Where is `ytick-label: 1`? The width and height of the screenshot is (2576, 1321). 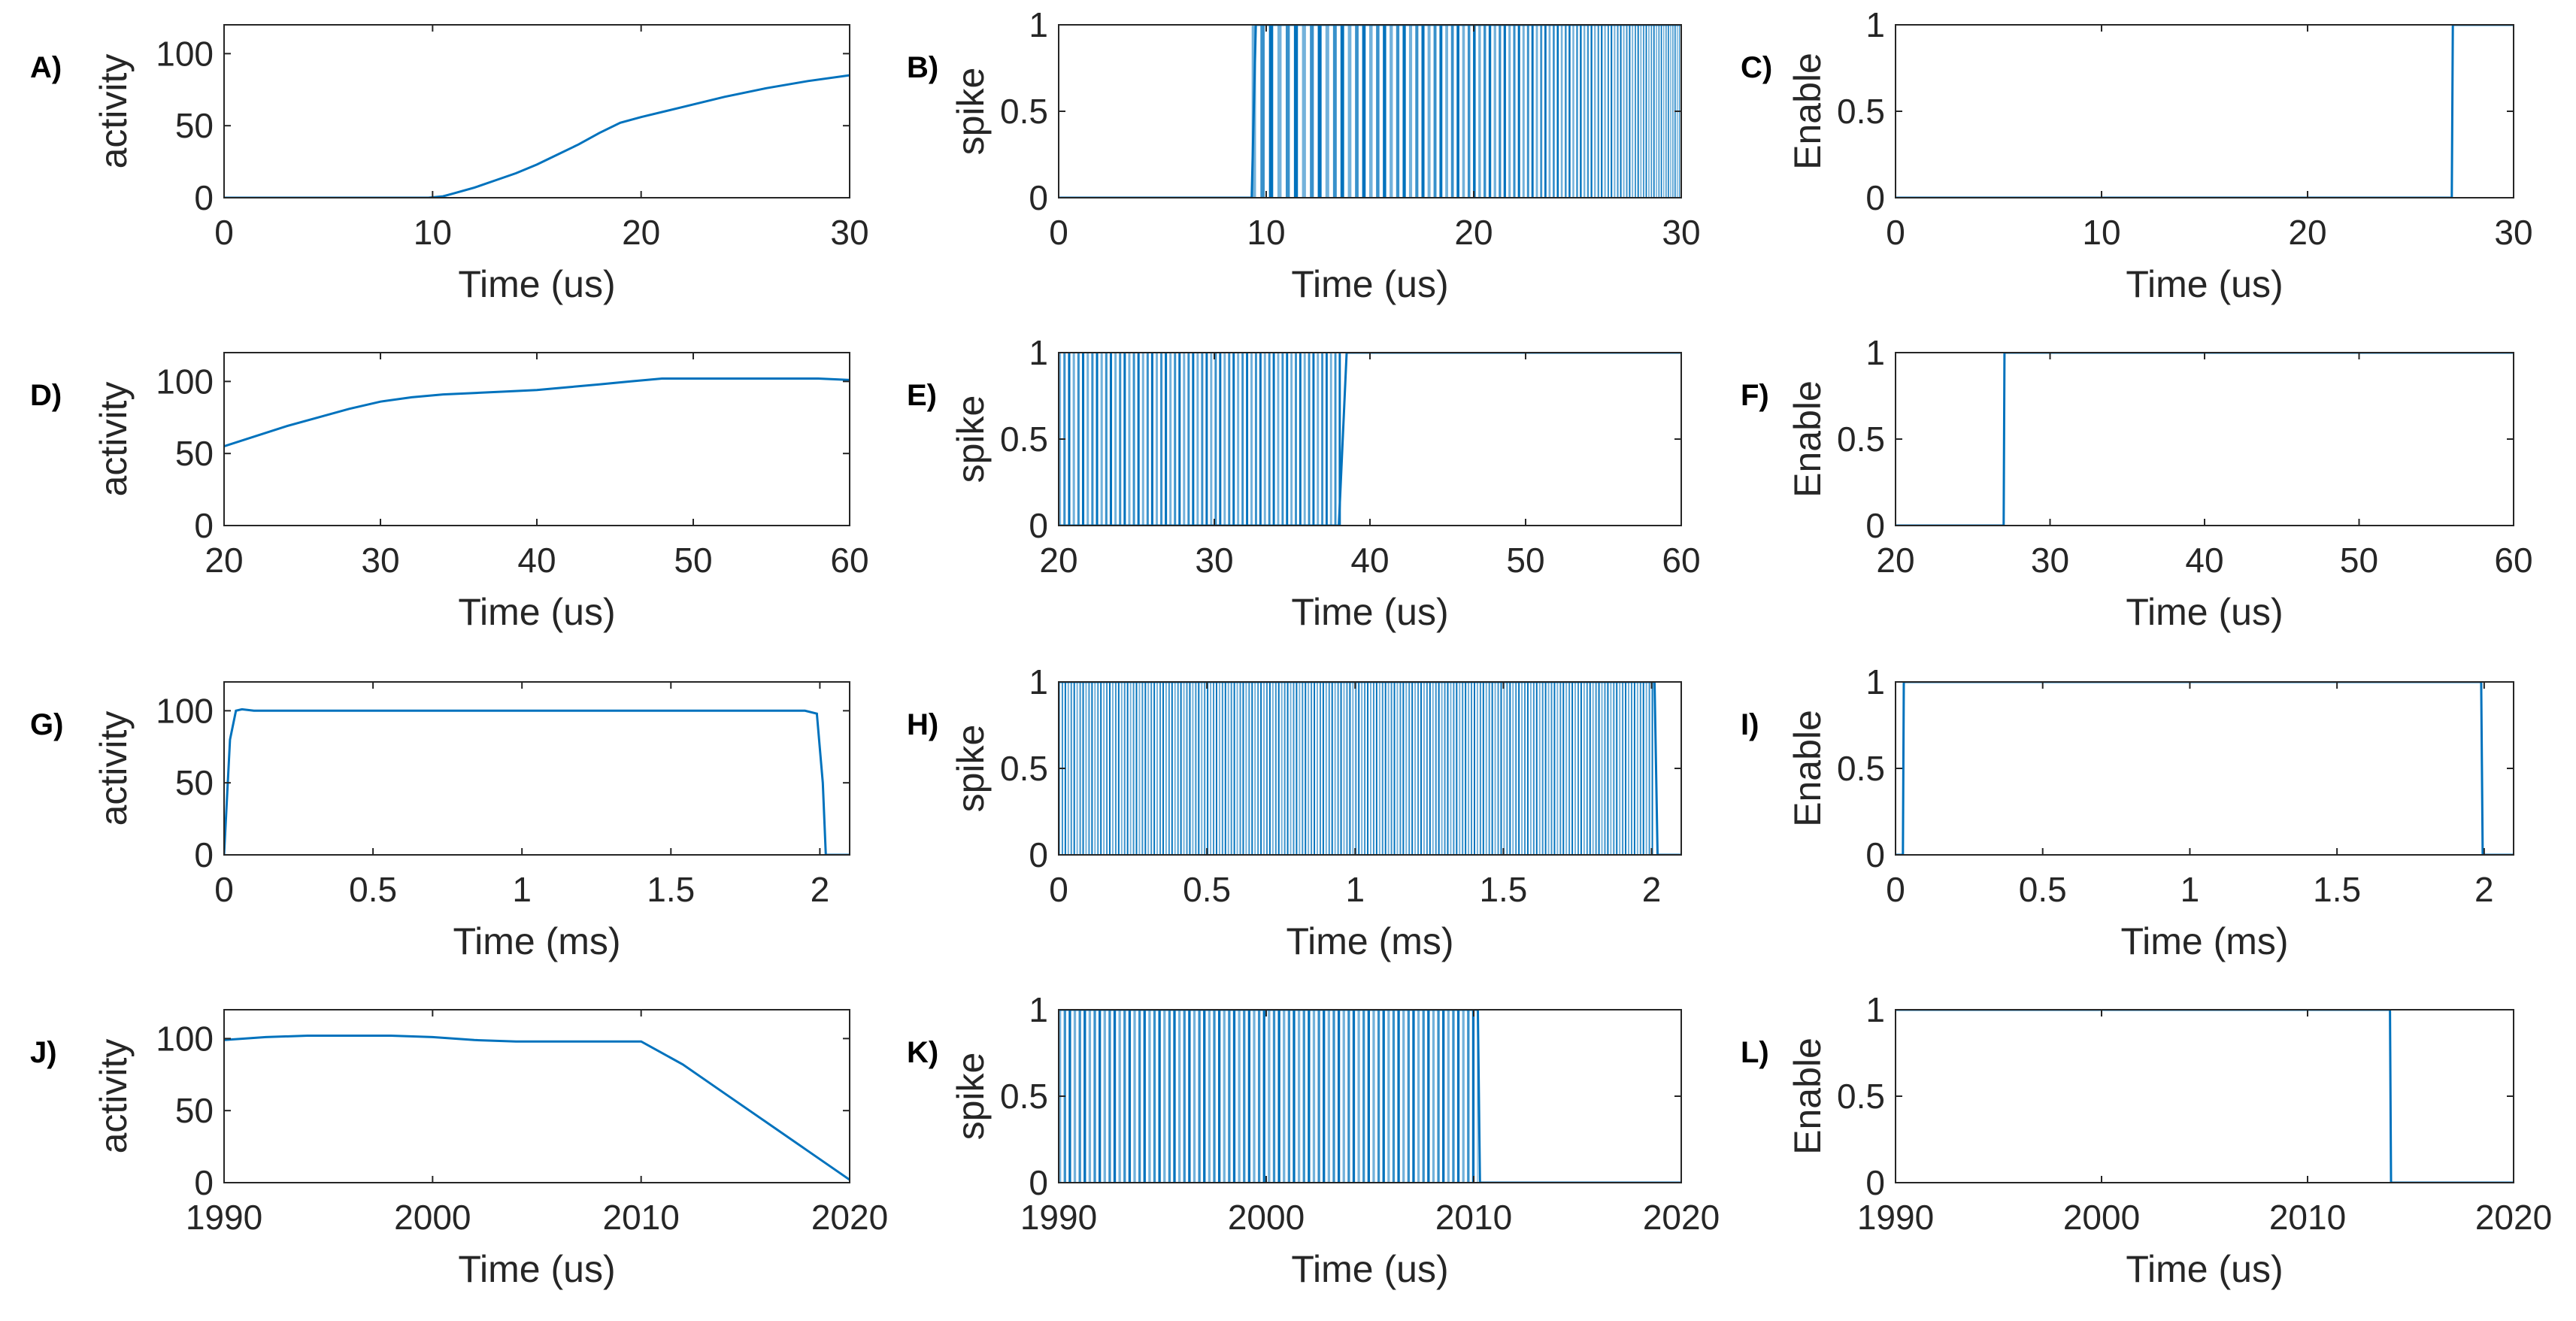
ytick-label: 1 is located at coordinates (1038, 1009).